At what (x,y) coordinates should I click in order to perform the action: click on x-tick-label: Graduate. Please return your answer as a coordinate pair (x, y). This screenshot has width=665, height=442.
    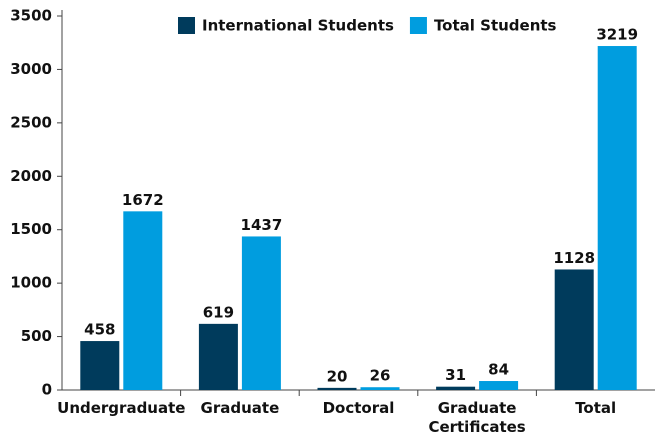
    Looking at the image, I should click on (240, 408).